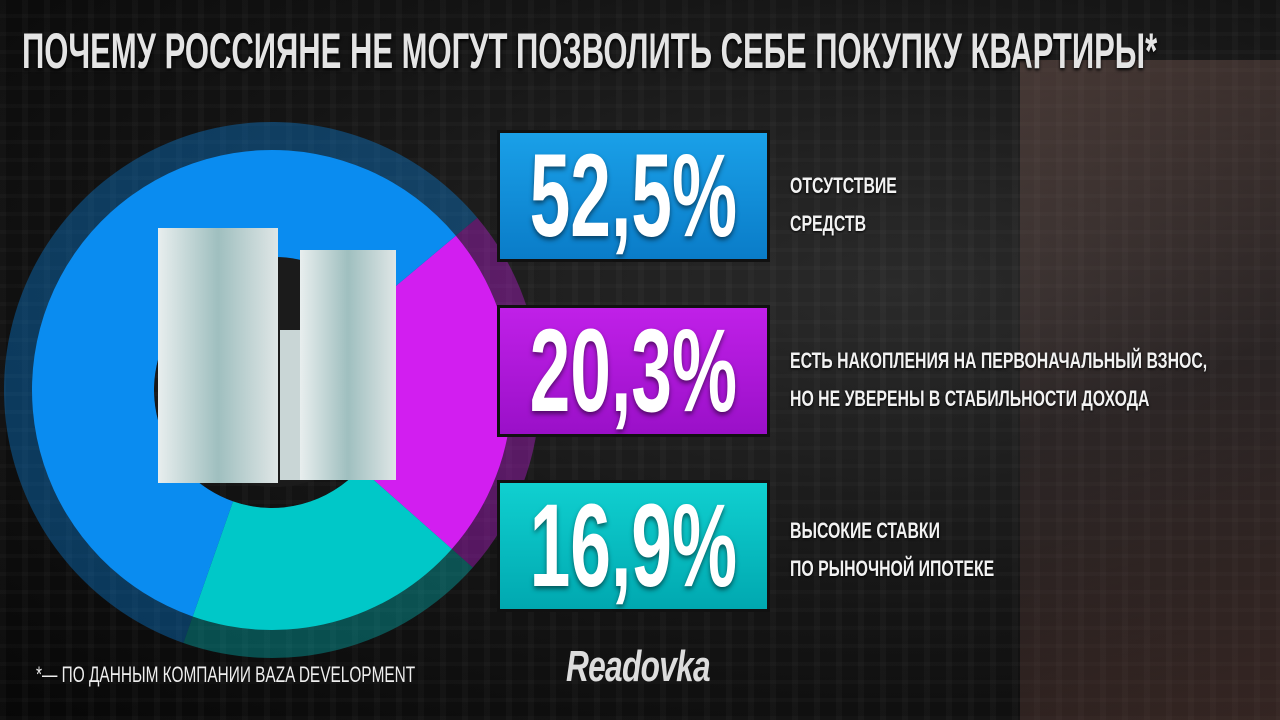  Describe the element at coordinates (865, 530) in the screenshot. I see `label-line: ВЫСОКИЕ СТАВКИ` at that location.